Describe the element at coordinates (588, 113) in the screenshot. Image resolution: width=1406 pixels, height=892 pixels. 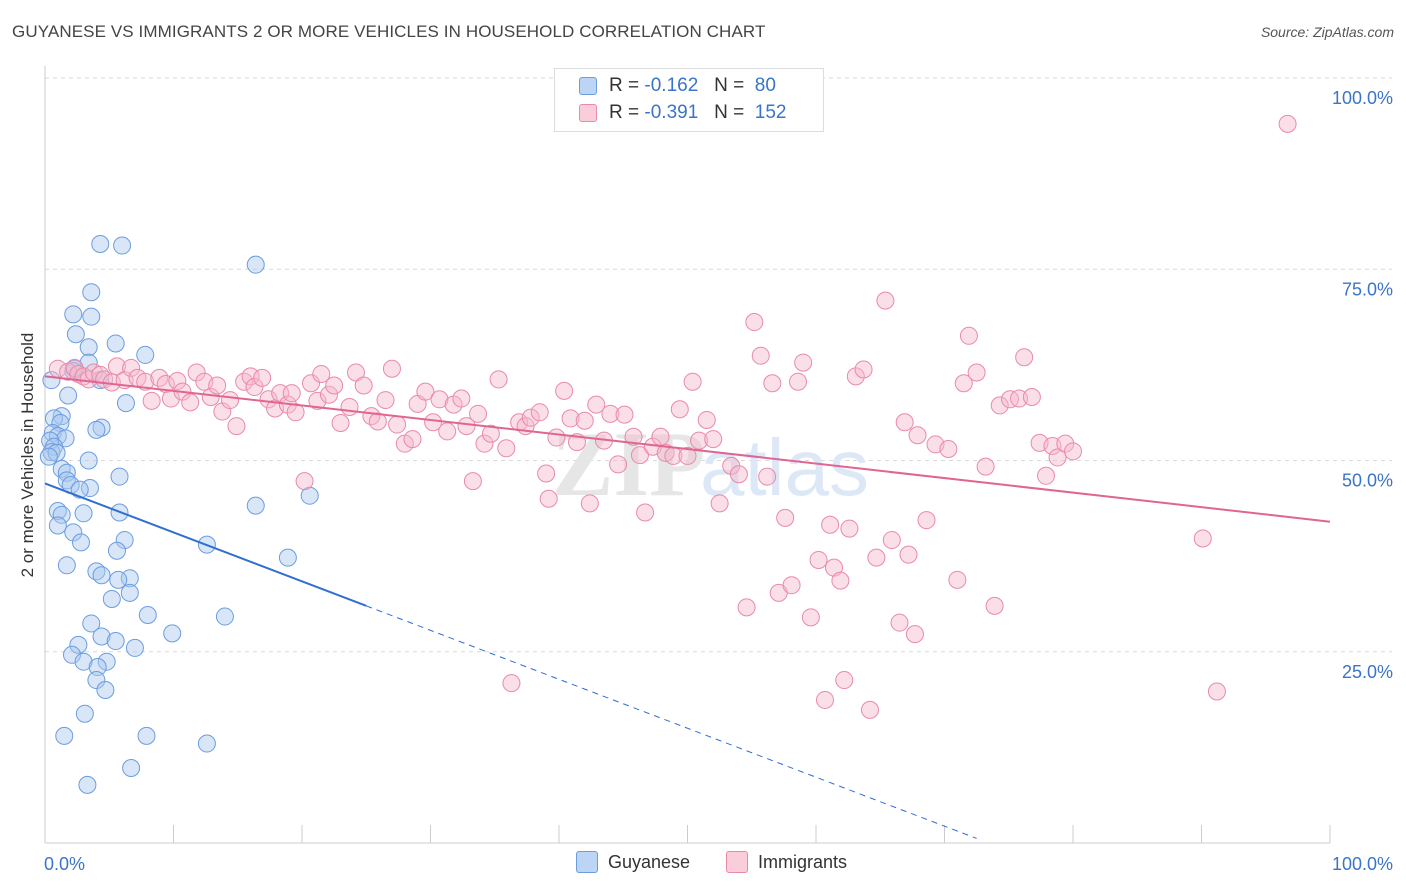
I see `immigrants-swatch` at that location.